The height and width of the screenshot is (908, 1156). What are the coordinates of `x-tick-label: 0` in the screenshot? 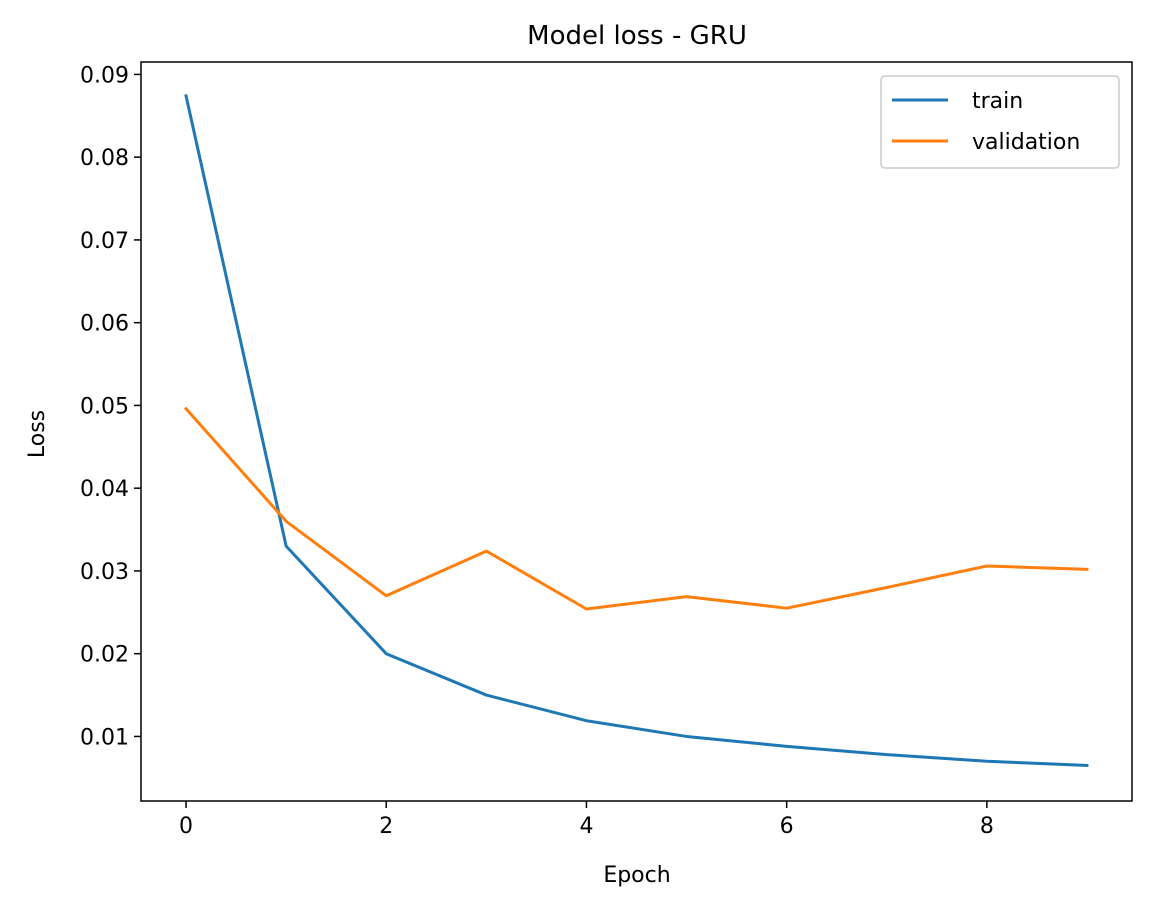 It's located at (186, 826).